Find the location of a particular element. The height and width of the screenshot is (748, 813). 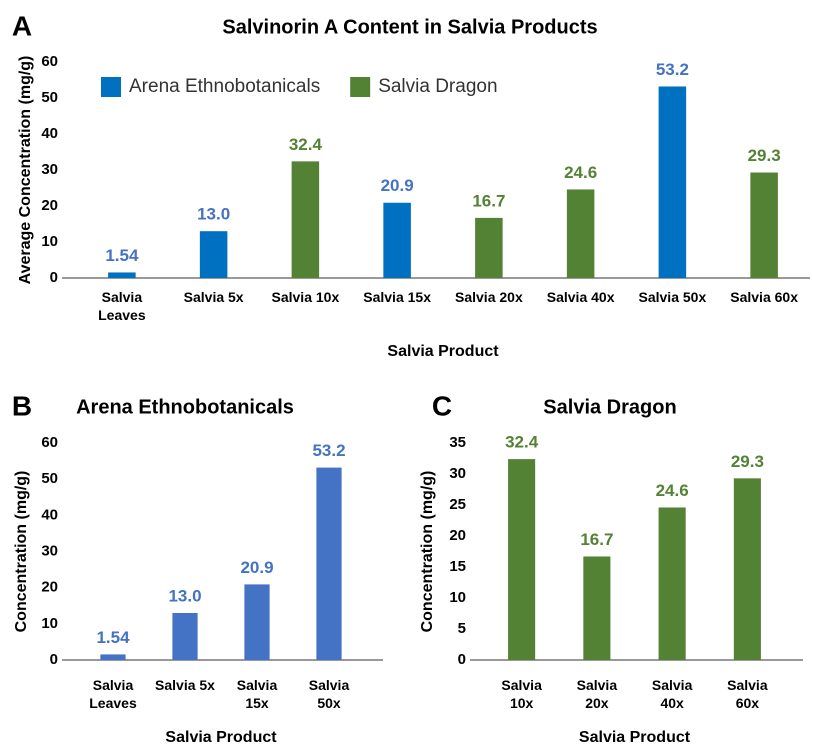

x-tick-label: Salvia 15x is located at coordinates (397, 297).